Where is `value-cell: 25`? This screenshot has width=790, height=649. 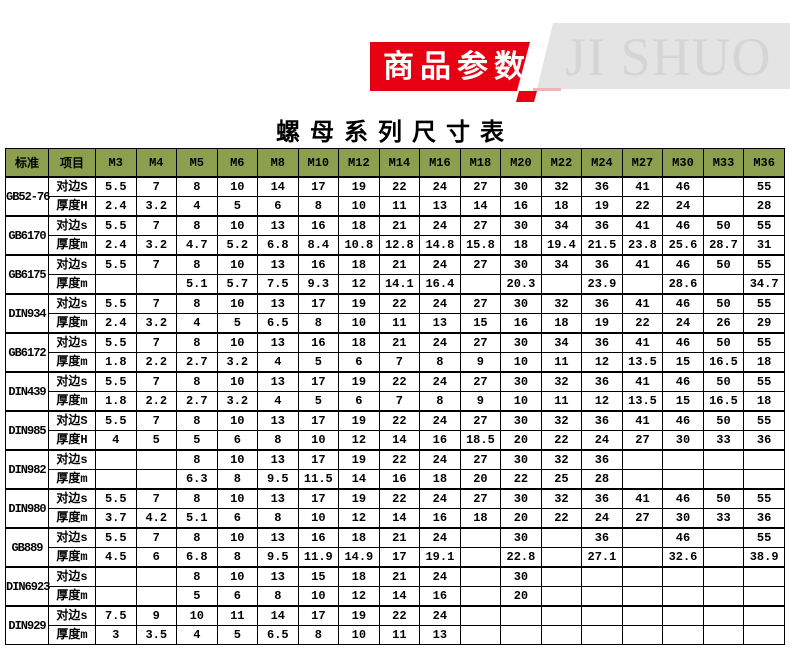
value-cell: 25 is located at coordinates (561, 479).